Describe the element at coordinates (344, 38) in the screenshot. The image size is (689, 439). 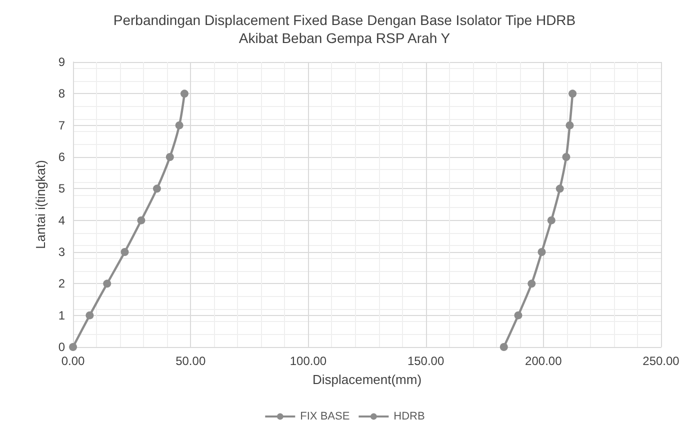
I see `chart-subtitle: Akibat Beban Gempa RSP Arah Y` at that location.